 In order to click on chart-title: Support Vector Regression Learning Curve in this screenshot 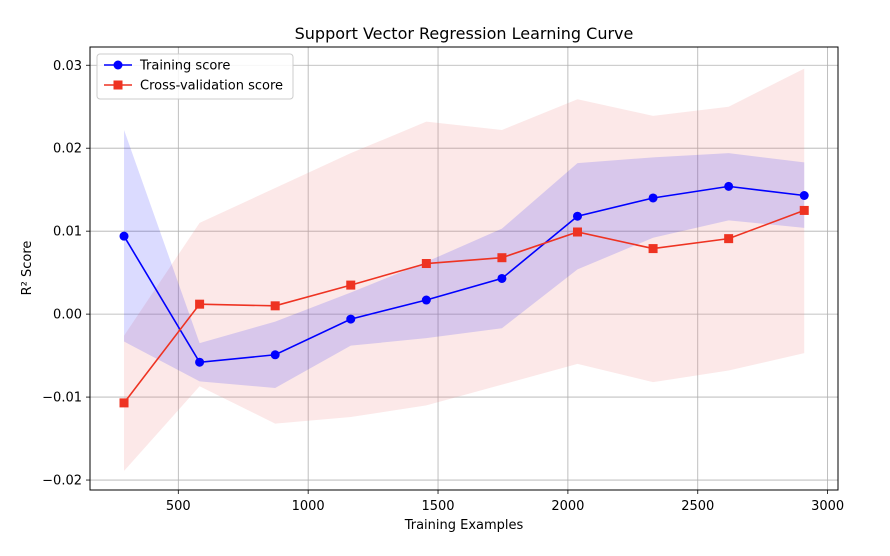, I will do `click(464, 33)`.